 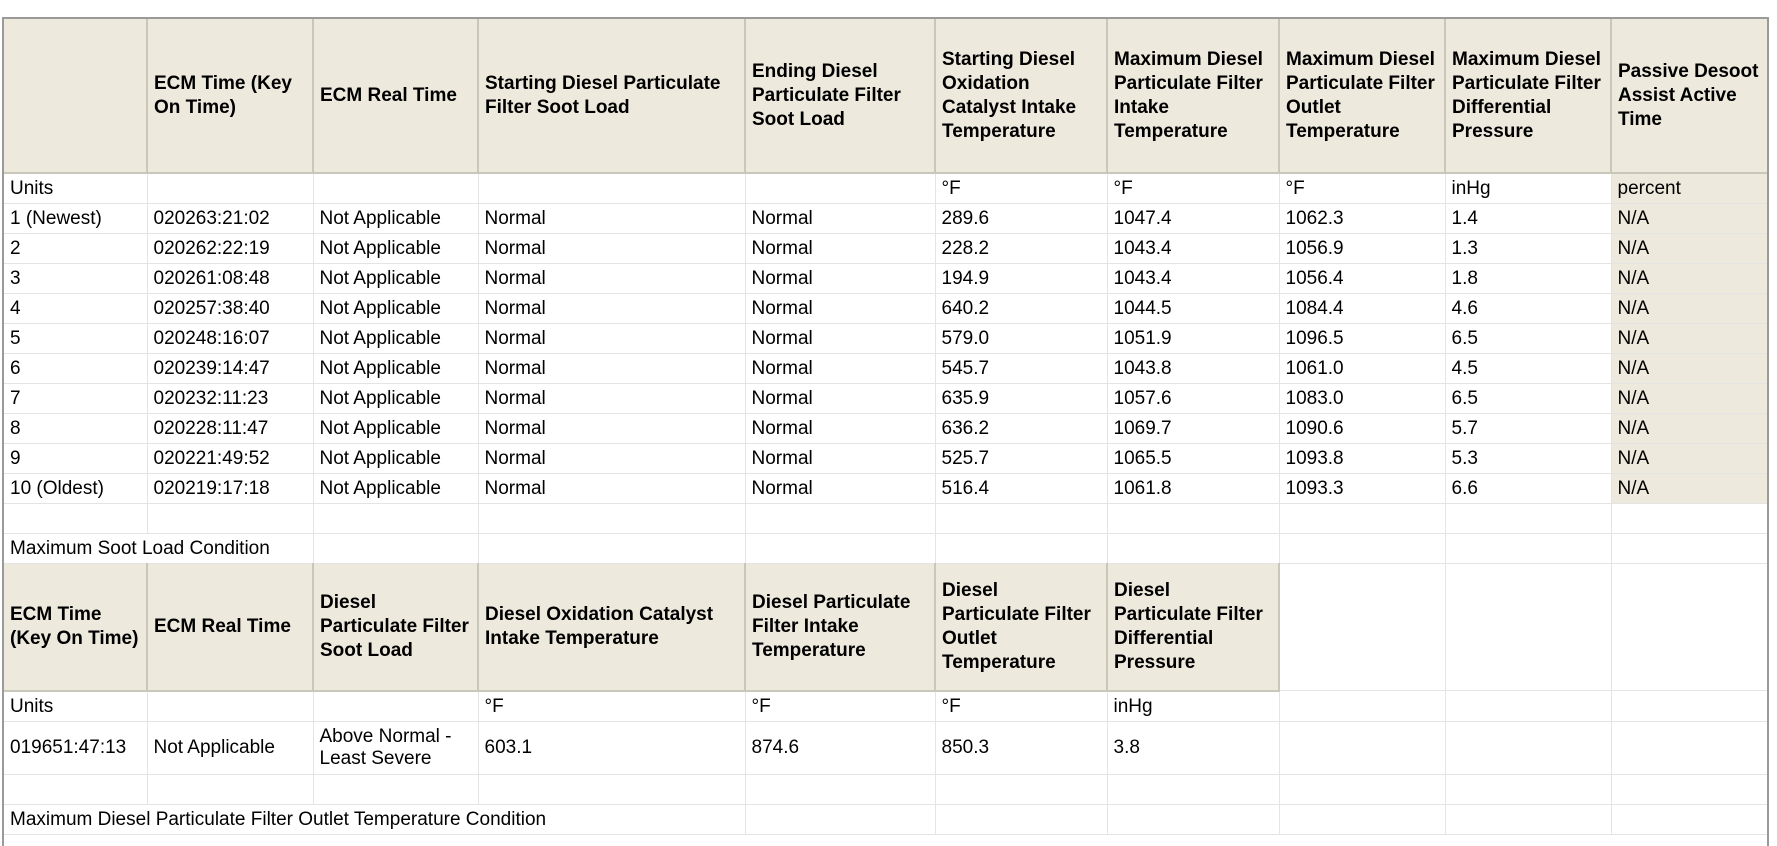 I want to click on row-label: 7, so click(x=76, y=398).